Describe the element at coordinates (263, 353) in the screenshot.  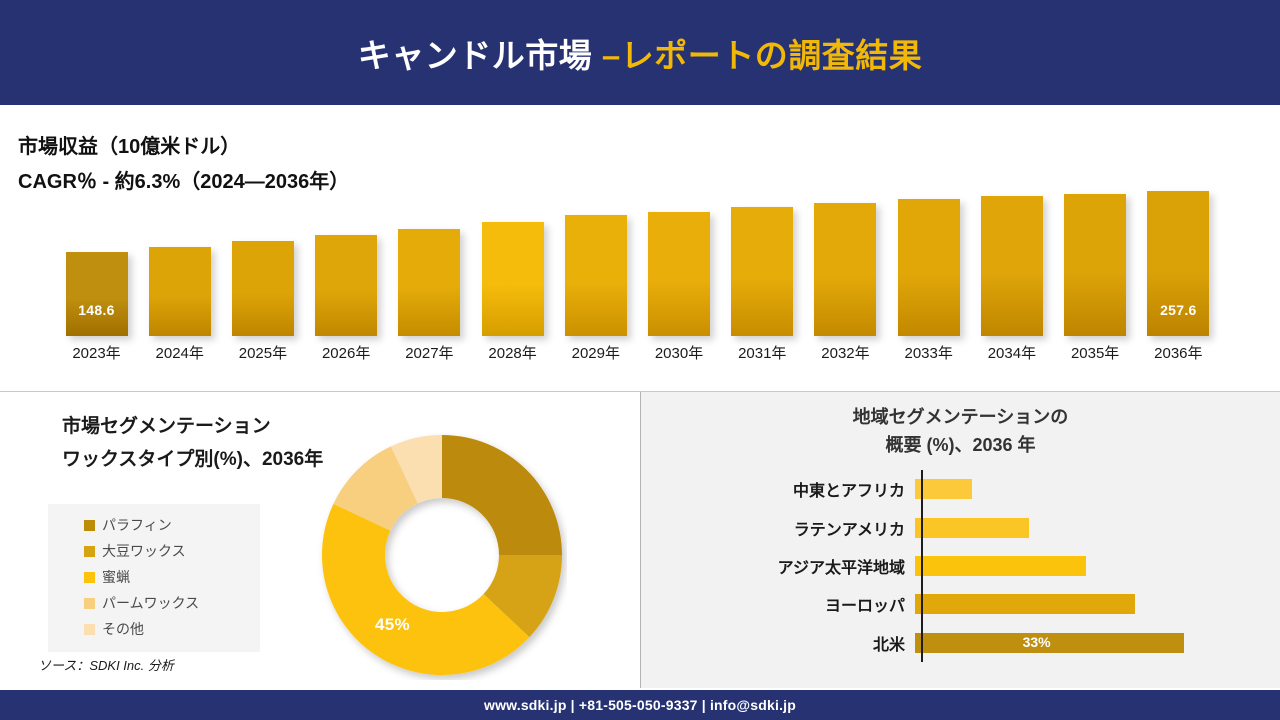
I see `column-axis-label: 2025年` at that location.